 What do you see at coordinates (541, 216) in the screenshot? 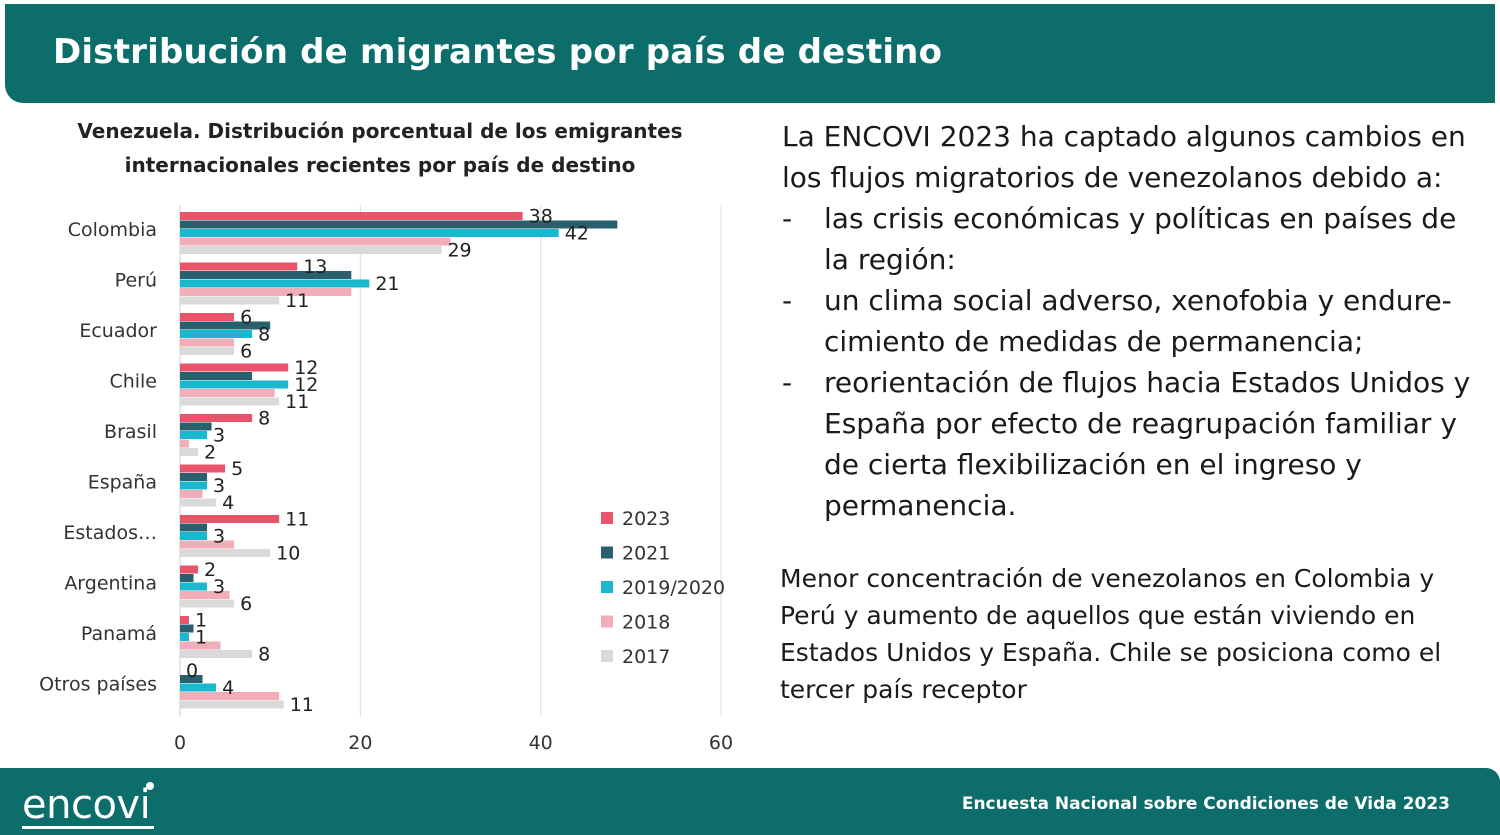
I see `data-label: 38` at bounding box center [541, 216].